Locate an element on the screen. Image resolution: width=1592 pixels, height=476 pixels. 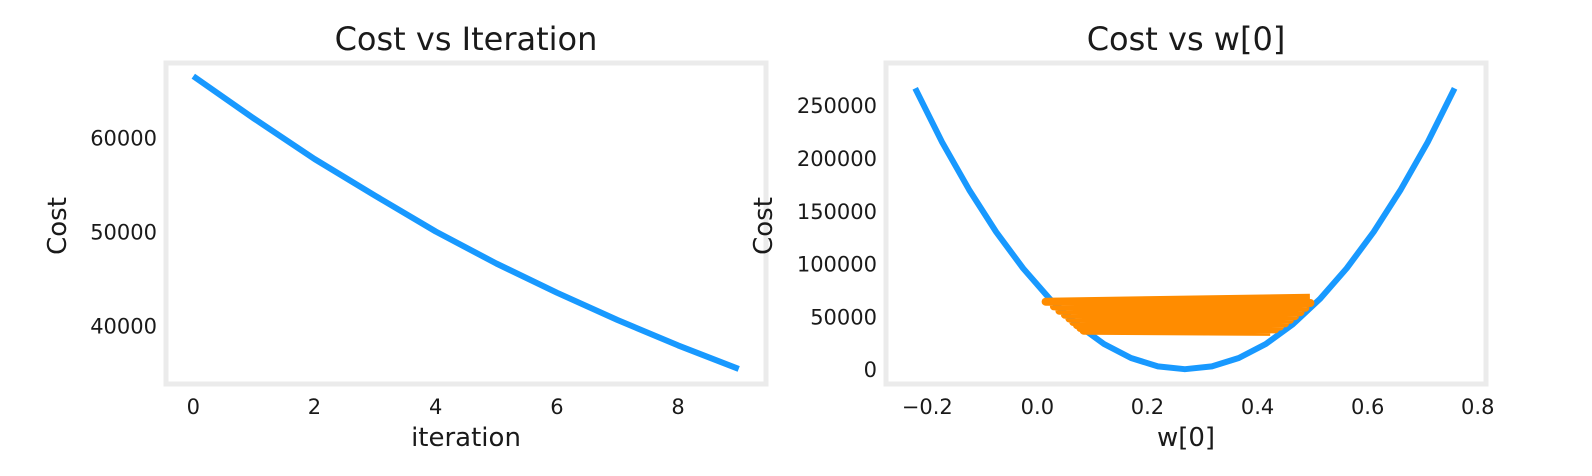
x-tick-label: 4 is located at coordinates (435, 407).